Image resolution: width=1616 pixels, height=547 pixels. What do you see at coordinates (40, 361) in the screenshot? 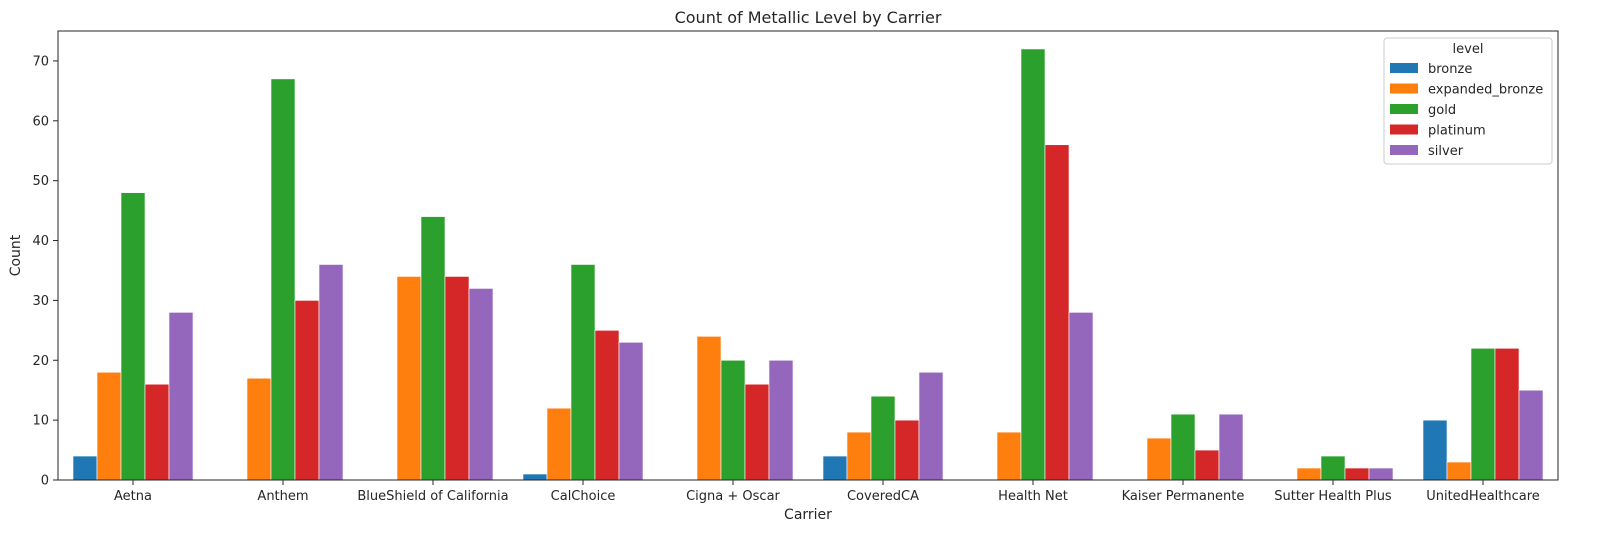
I see `y-tick-label: 20` at bounding box center [40, 361].